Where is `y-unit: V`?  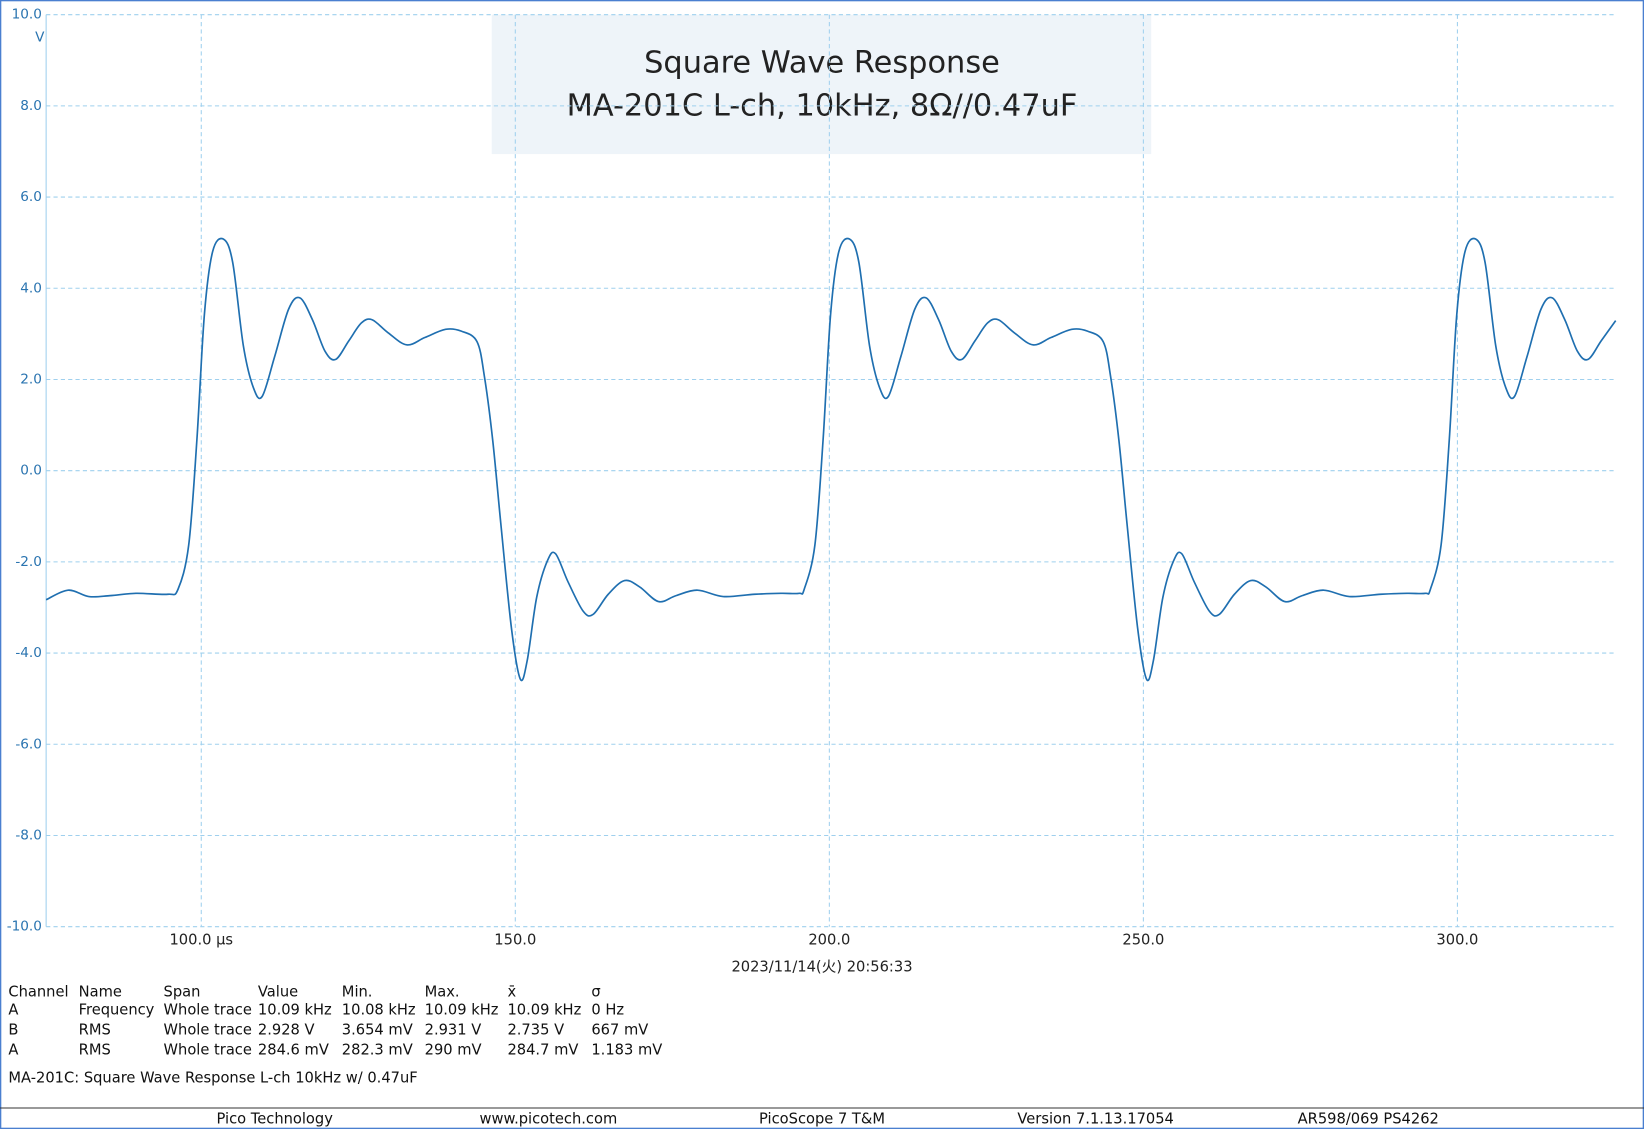
y-unit: V is located at coordinates (40, 38).